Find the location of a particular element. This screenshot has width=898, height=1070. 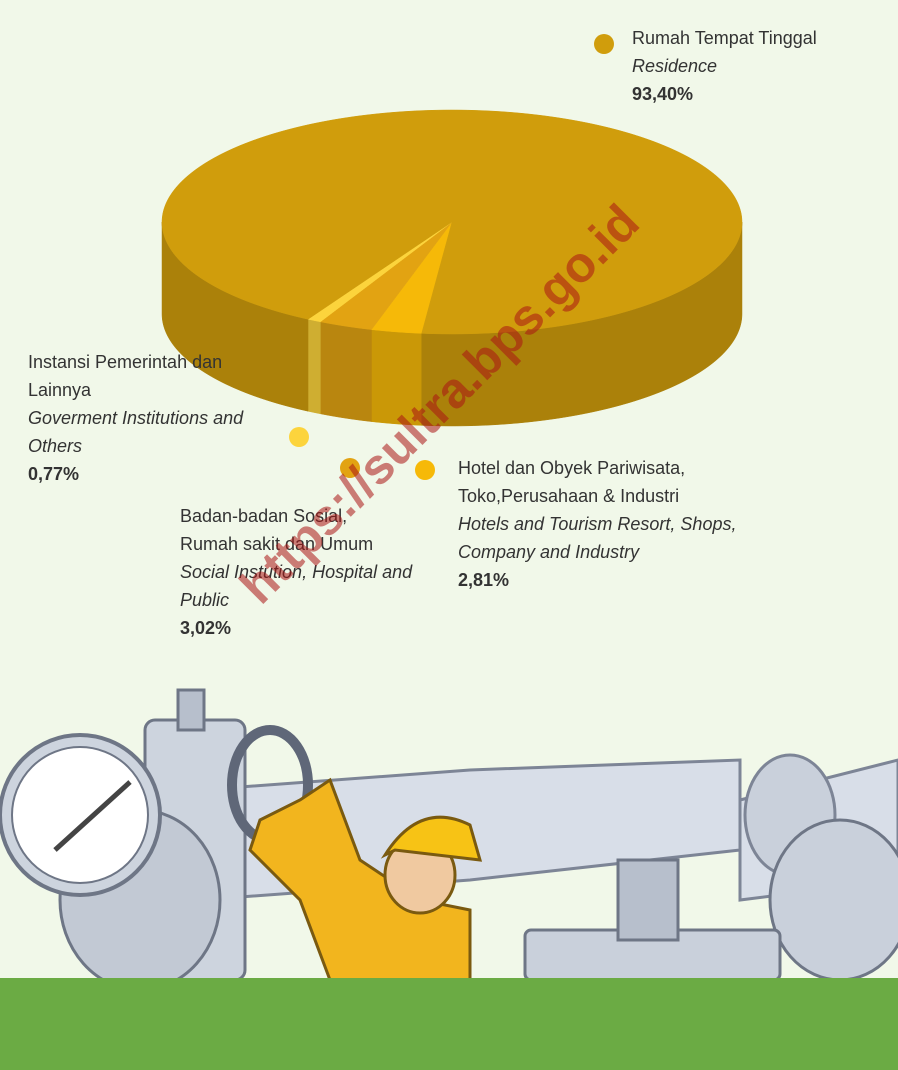

category-label-en: Residence is located at coordinates (675, 66).